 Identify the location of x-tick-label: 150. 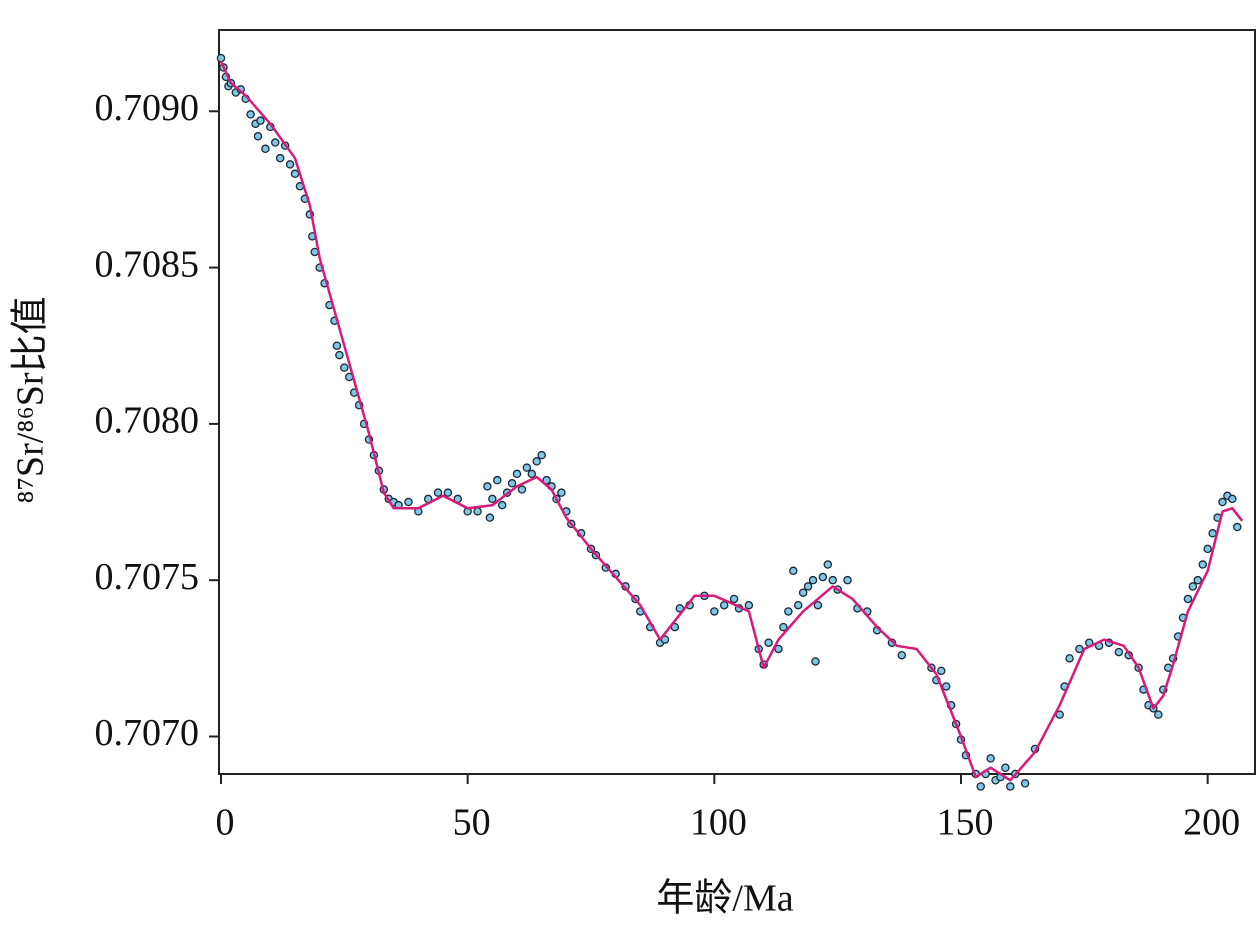
(965, 823).